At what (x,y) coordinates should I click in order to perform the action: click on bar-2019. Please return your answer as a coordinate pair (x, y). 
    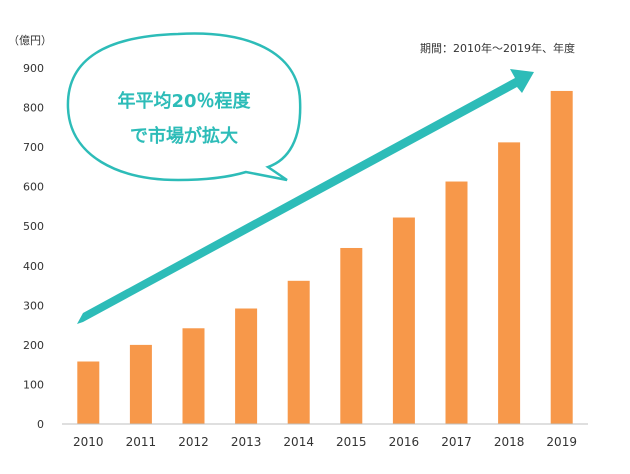
    Looking at the image, I should click on (561, 257).